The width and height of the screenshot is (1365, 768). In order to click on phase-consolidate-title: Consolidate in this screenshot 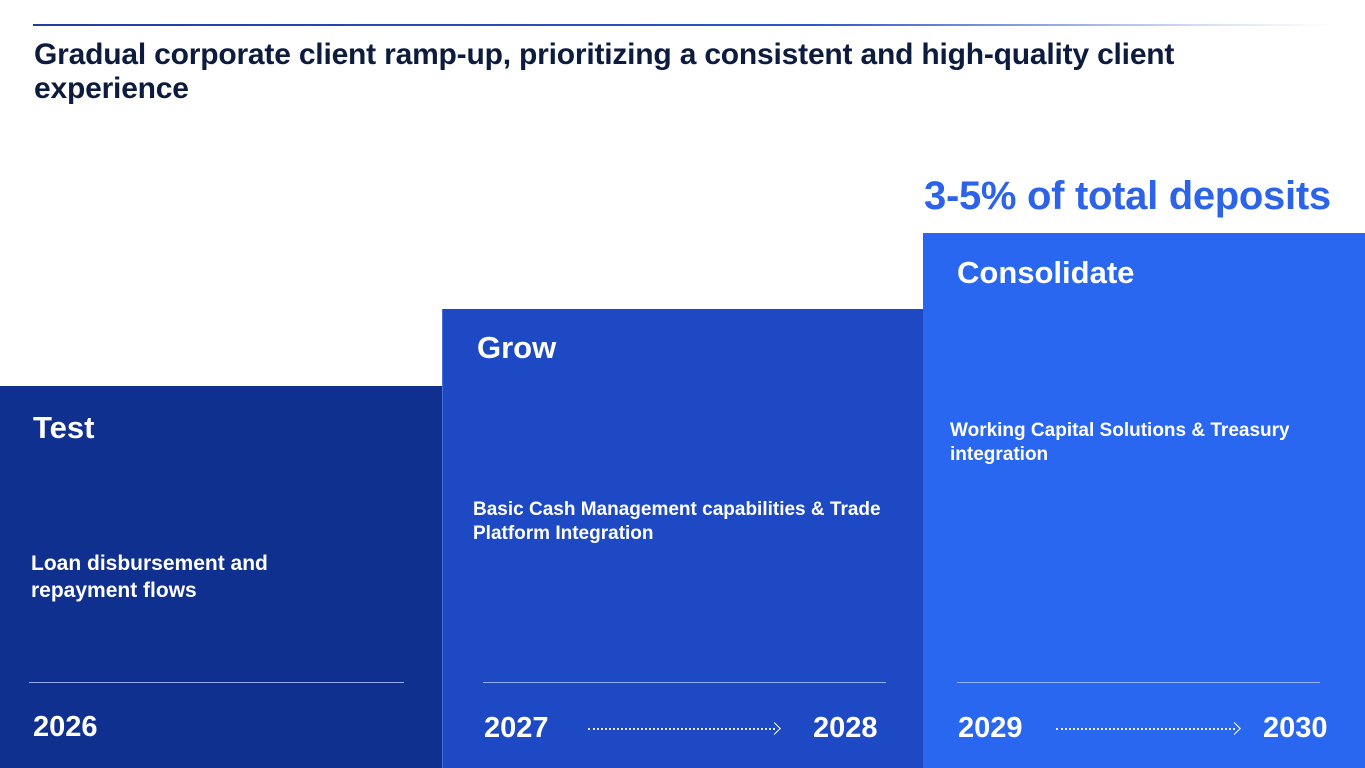, I will do `click(1046, 272)`.